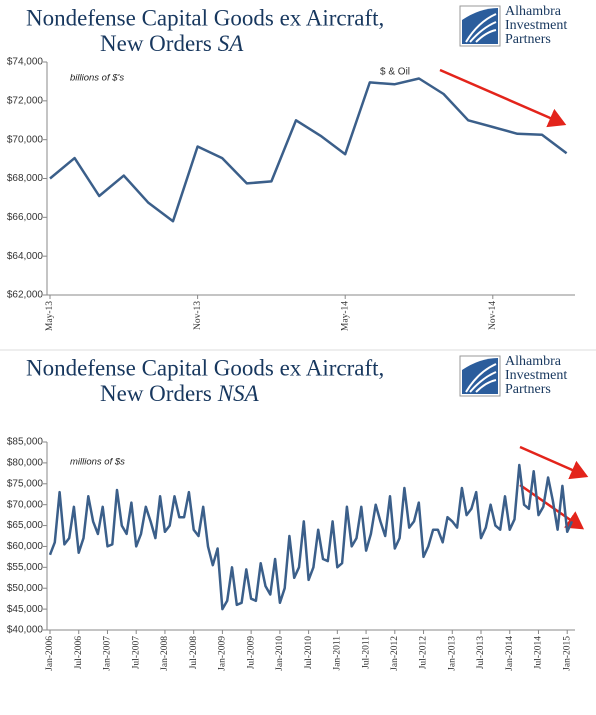 The width and height of the screenshot is (596, 715). Describe the element at coordinates (165, 653) in the screenshot. I see `x-tick-label: Jan-2008` at that location.